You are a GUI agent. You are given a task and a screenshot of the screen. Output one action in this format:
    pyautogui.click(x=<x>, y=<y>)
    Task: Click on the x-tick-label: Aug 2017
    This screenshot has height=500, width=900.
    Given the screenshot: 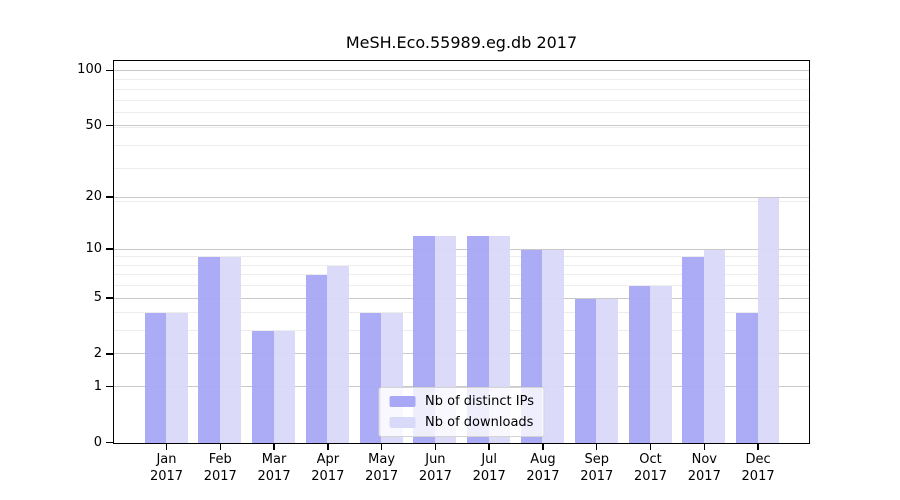 What is the action you would take?
    pyautogui.click(x=543, y=468)
    